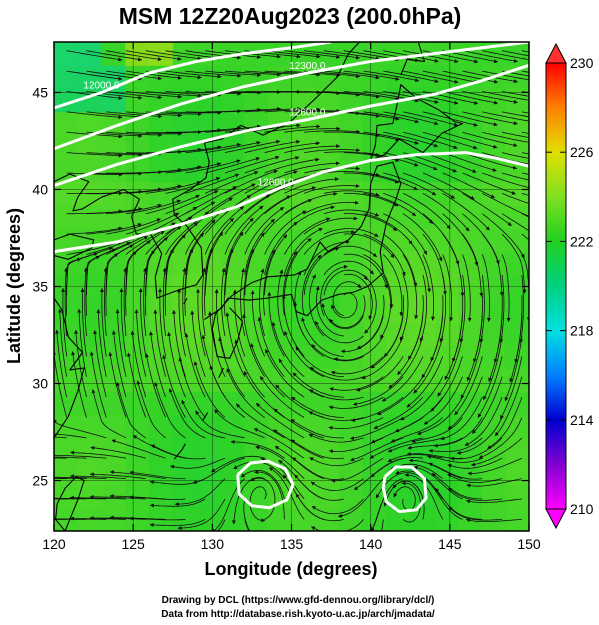 The height and width of the screenshot is (625, 599). I want to click on colorbar-tick-label: 230, so click(582, 63).